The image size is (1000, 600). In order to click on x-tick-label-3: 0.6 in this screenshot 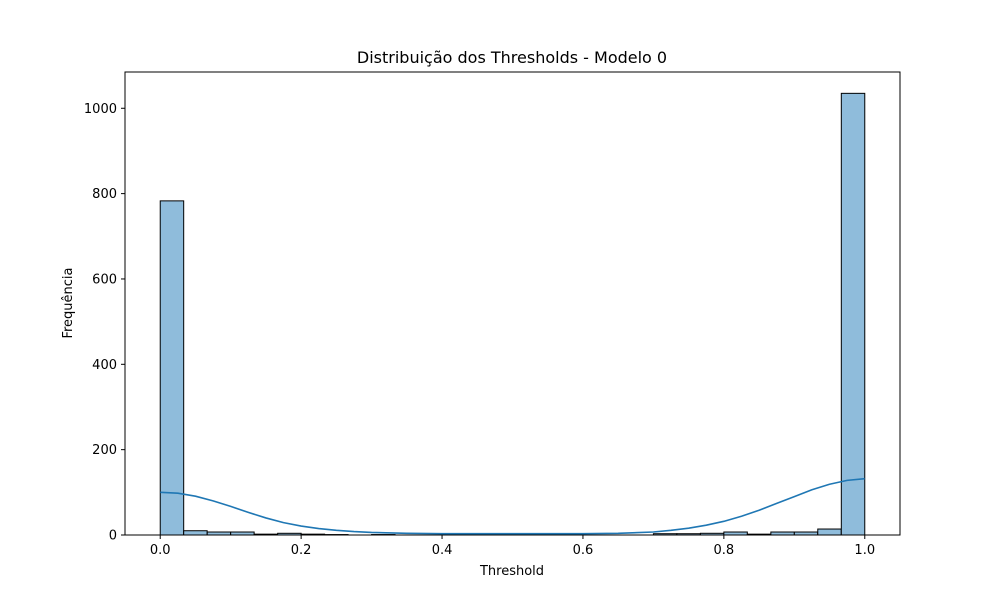, I will do `click(583, 550)`.